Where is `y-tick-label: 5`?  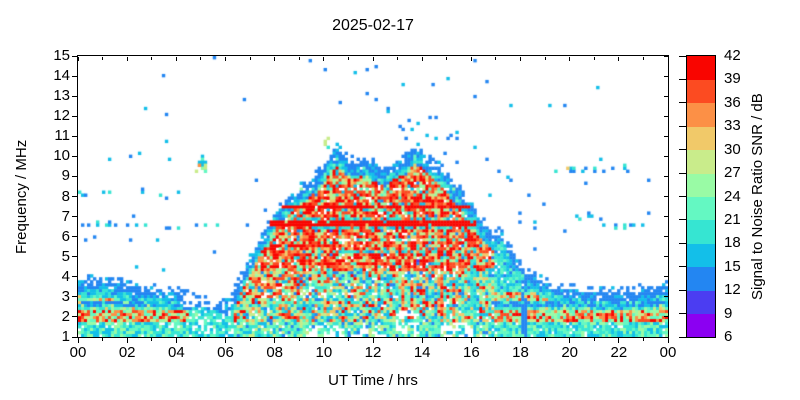
y-tick-label: 5 is located at coordinates (65, 256).